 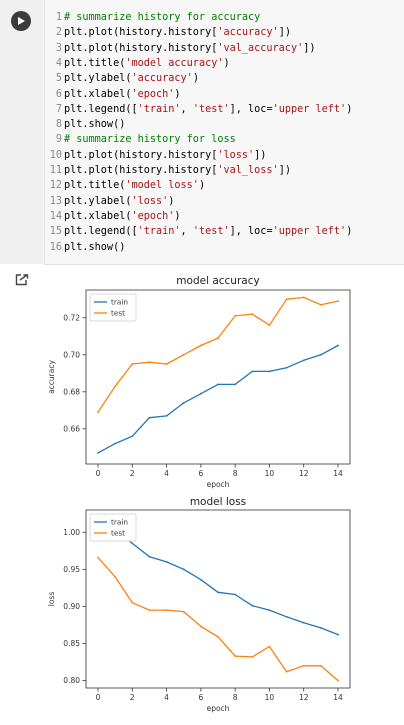 What do you see at coordinates (22, 132) in the screenshot?
I see `cell-gutter` at bounding box center [22, 132].